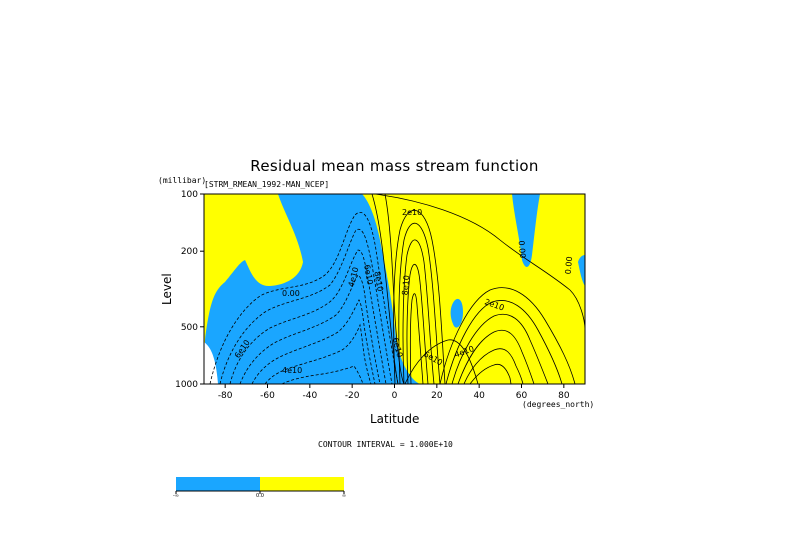  What do you see at coordinates (304, 298) in the screenshot?
I see `negative-contours` at bounding box center [304, 298].